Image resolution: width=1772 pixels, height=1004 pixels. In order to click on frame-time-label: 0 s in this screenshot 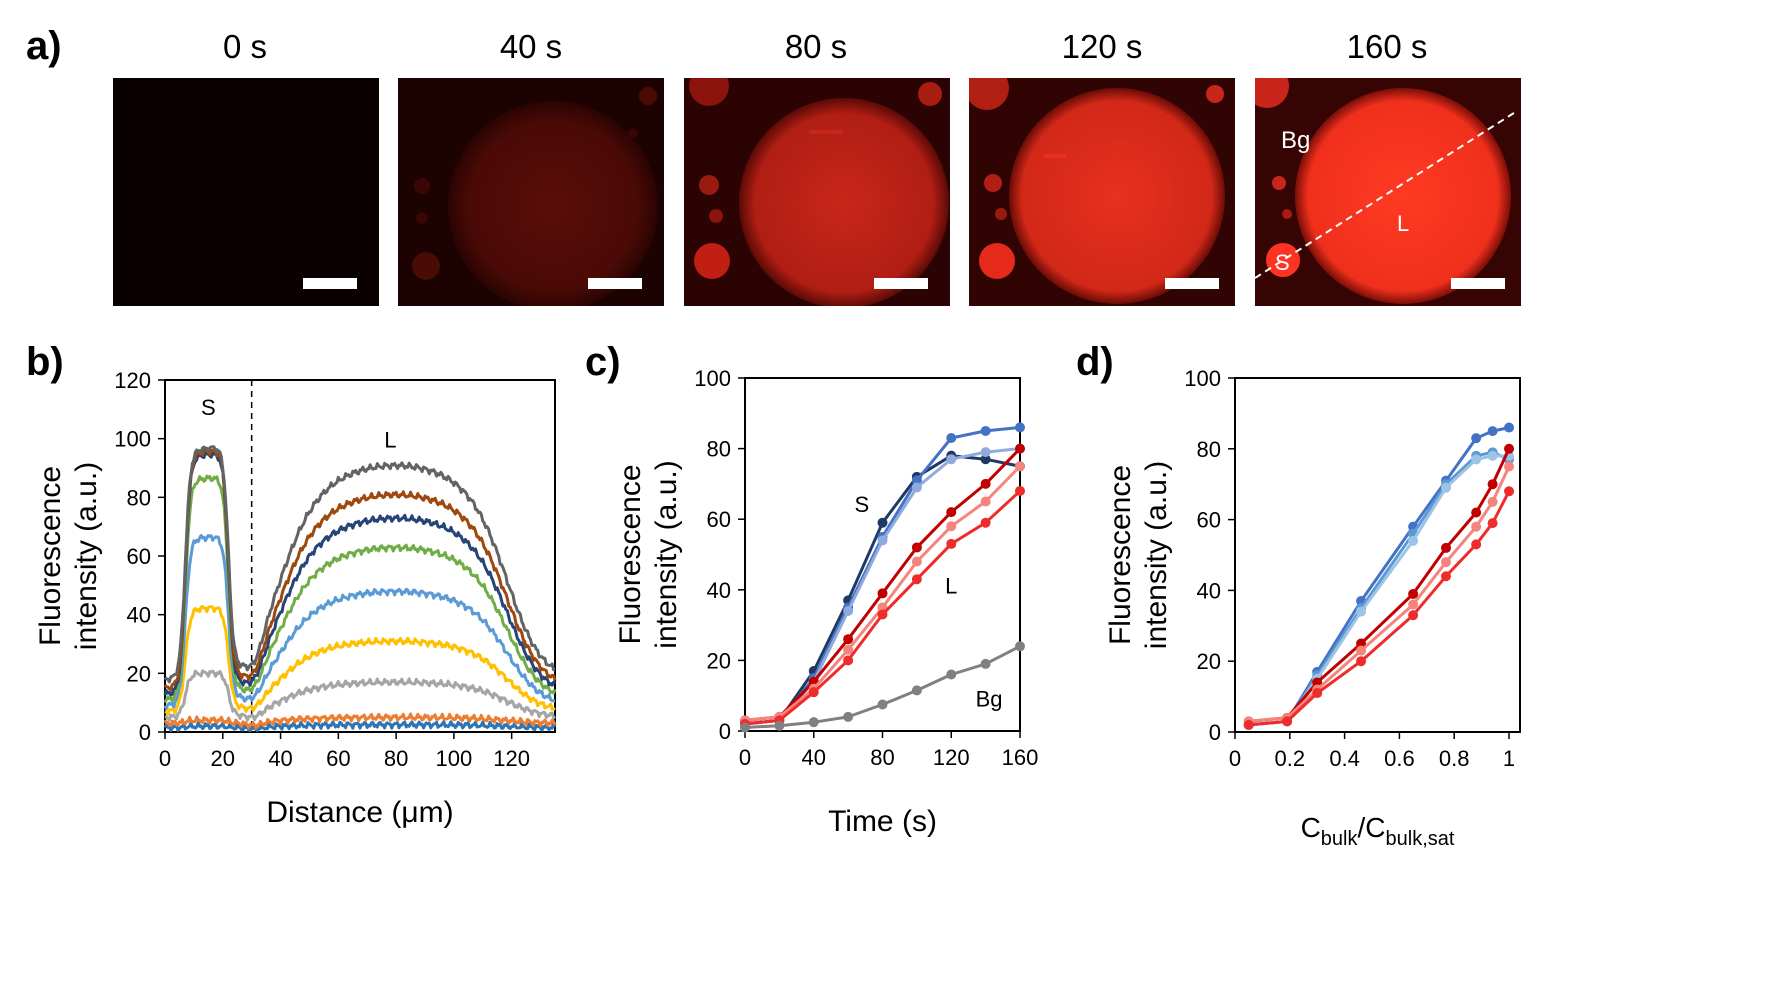, I will do `click(245, 46)`.